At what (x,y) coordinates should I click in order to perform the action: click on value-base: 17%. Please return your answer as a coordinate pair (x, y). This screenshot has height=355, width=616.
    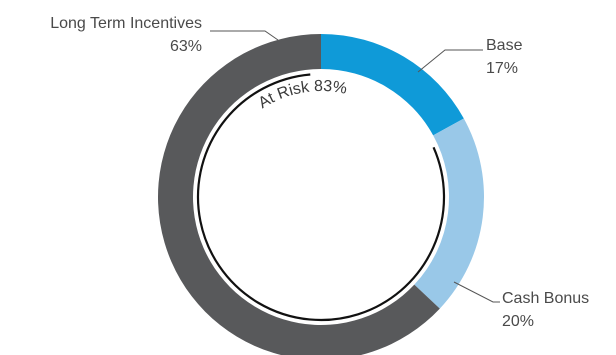
    Looking at the image, I should click on (502, 68).